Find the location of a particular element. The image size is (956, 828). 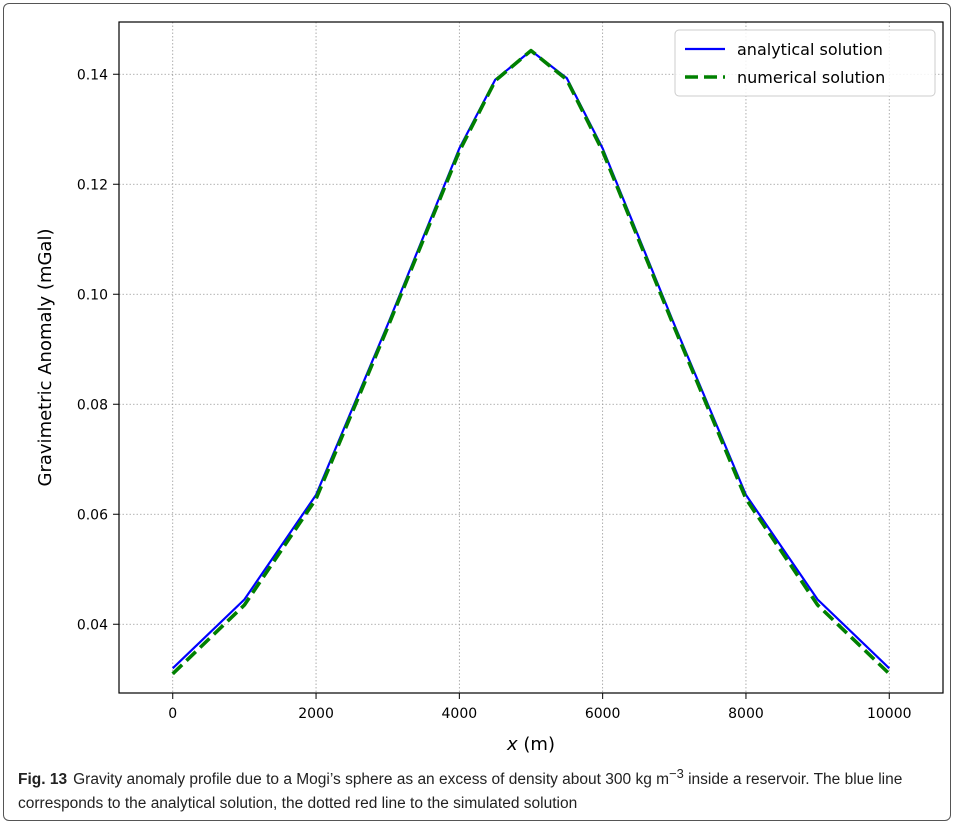

x-tick-label: 8000 is located at coordinates (746, 714).